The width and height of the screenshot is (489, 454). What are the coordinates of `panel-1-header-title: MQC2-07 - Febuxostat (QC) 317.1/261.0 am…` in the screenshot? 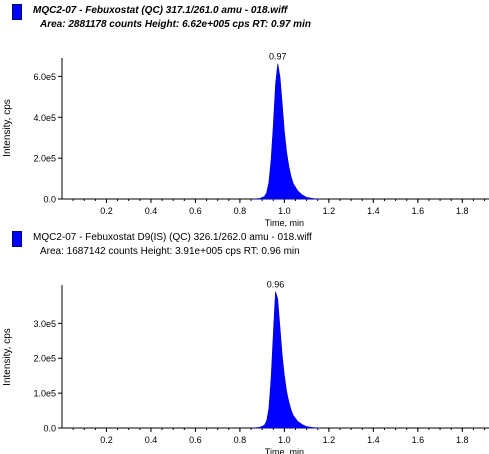 It's located at (160, 10).